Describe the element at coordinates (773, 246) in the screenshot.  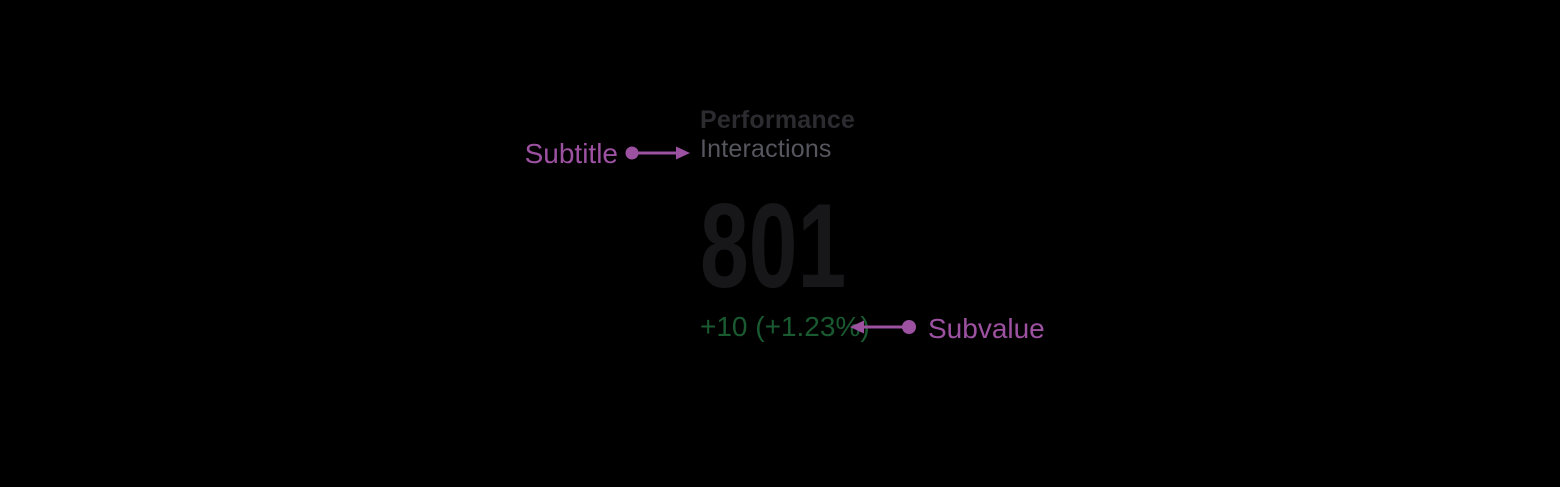
I see `stat-card-value: 801` at that location.